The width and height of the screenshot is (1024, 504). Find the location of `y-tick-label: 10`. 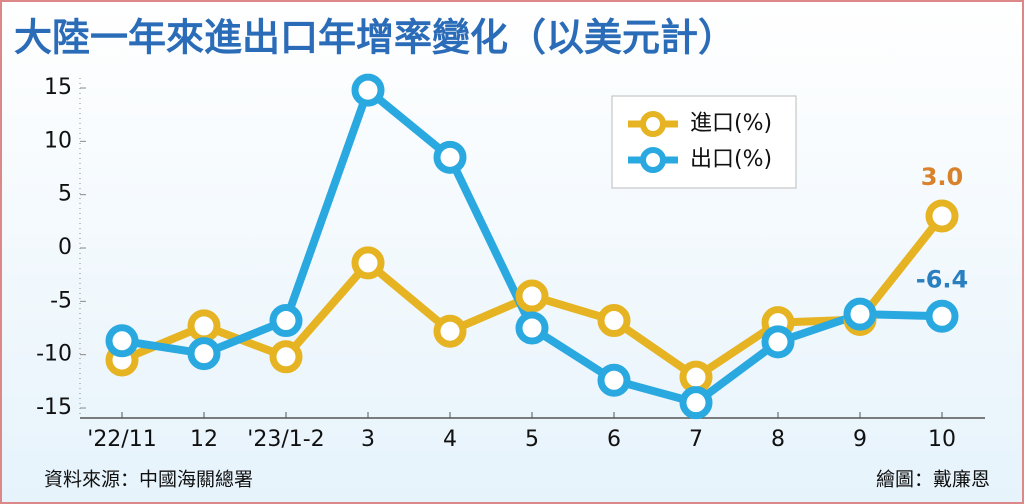

y-tick-label: 10 is located at coordinates (58, 140).